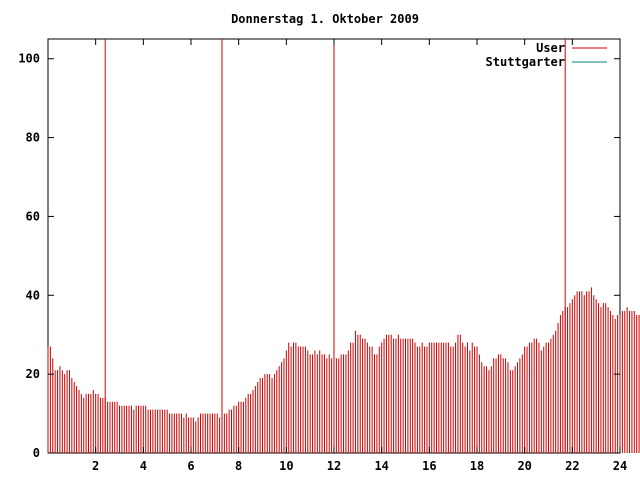 Image resolution: width=640 pixels, height=480 pixels. I want to click on x-tick-label: 20, so click(524, 466).